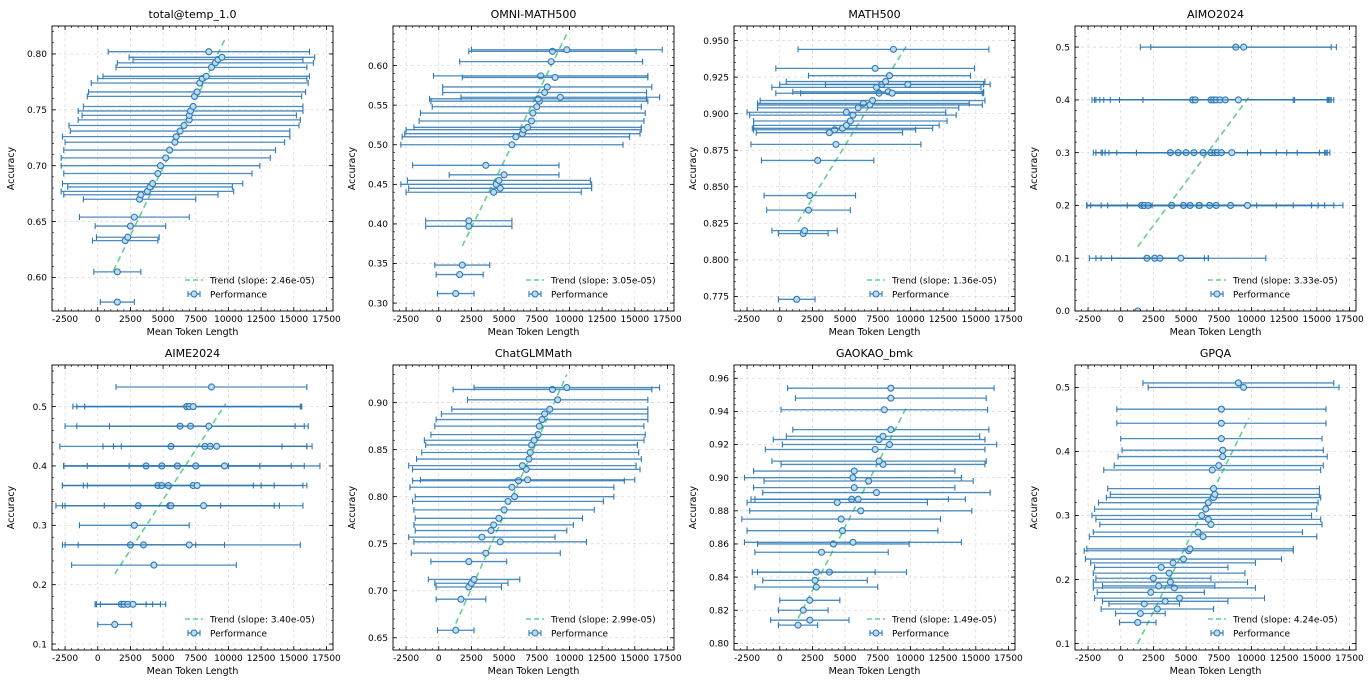 This screenshot has height=686, width=1372. What do you see at coordinates (875, 332) in the screenshot?
I see `x-axis-label: Mean Token Length` at bounding box center [875, 332].